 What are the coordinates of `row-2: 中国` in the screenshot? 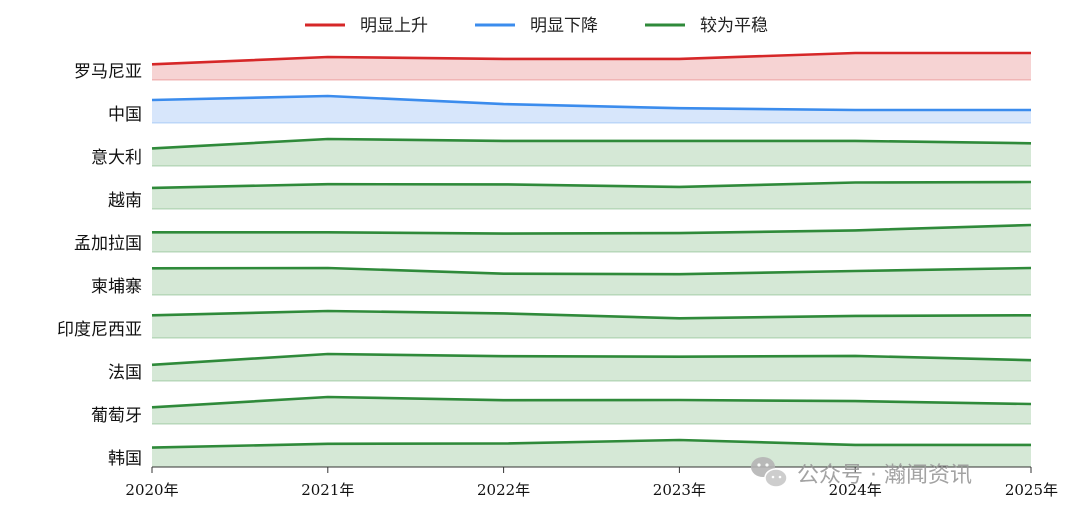 It's located at (569, 110).